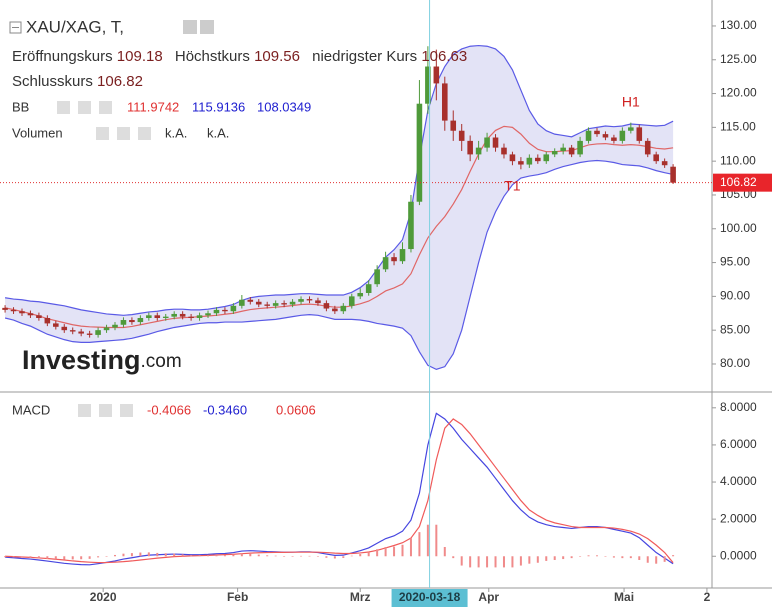 Image resolution: width=772 pixels, height=607 pixels. I want to click on low-label: niedrigster Kurs, so click(364, 56).